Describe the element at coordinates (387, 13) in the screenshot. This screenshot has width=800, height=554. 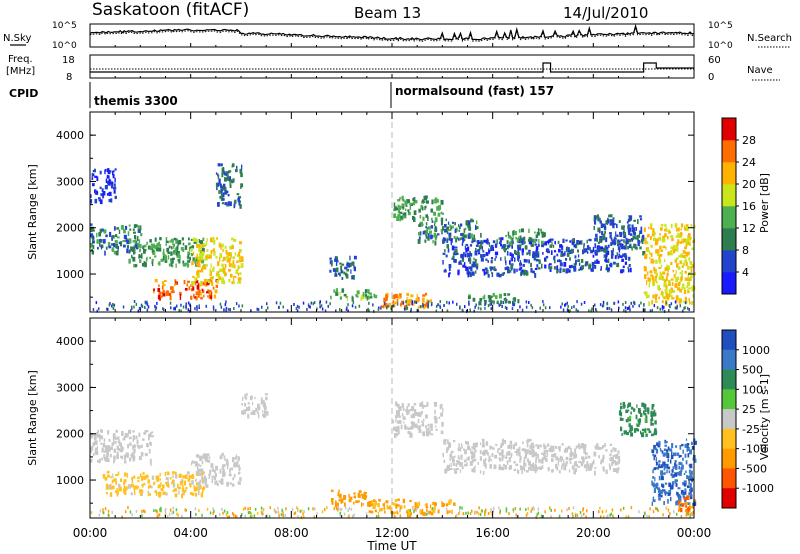
I see `beam-label: Beam 13` at that location.